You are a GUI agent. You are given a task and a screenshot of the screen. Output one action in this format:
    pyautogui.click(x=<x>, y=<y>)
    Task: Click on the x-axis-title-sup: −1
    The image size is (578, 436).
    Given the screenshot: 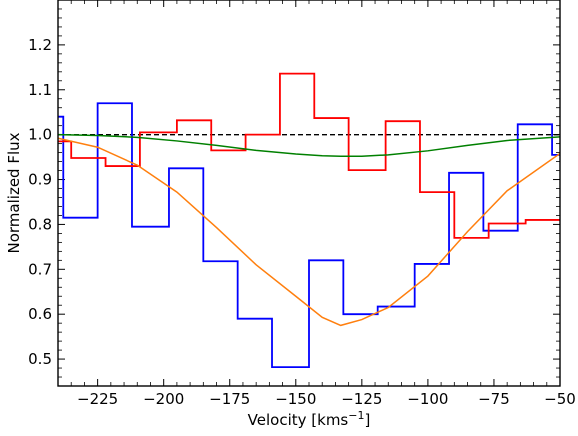 What is the action you would take?
    pyautogui.click(x=356, y=415)
    